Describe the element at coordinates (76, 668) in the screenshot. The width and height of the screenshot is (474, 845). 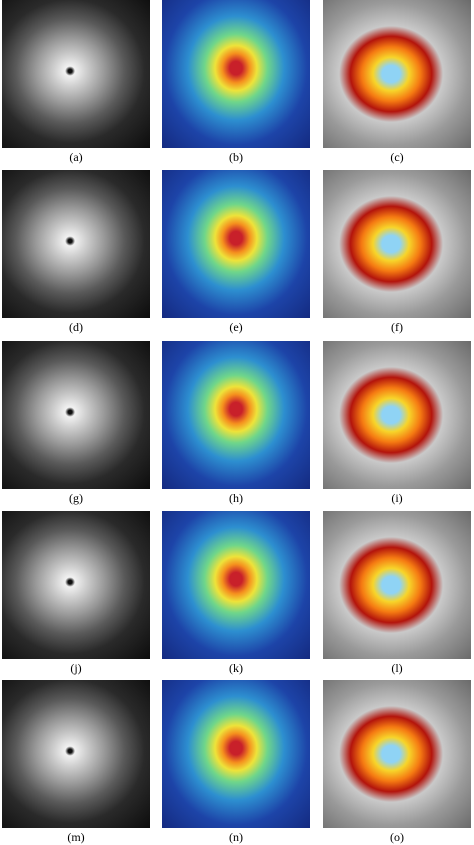
I see `panel-caption: (j)` at that location.